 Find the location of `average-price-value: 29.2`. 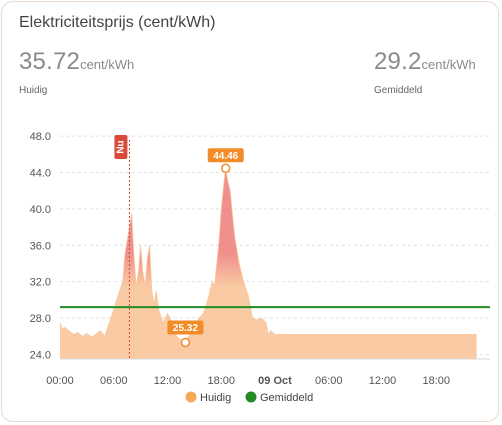

average-price-value: 29.2 is located at coordinates (398, 61).